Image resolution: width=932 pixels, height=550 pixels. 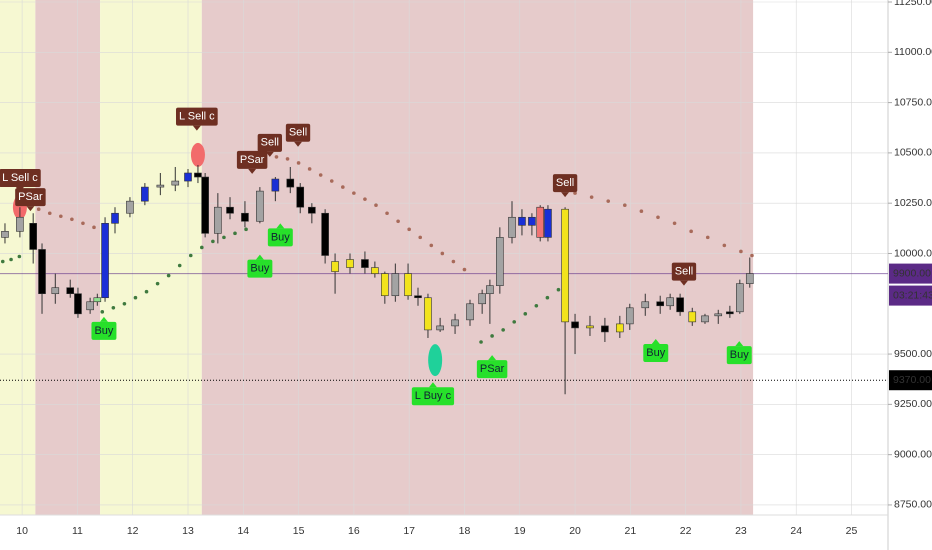 I want to click on region, so click(x=18, y=257).